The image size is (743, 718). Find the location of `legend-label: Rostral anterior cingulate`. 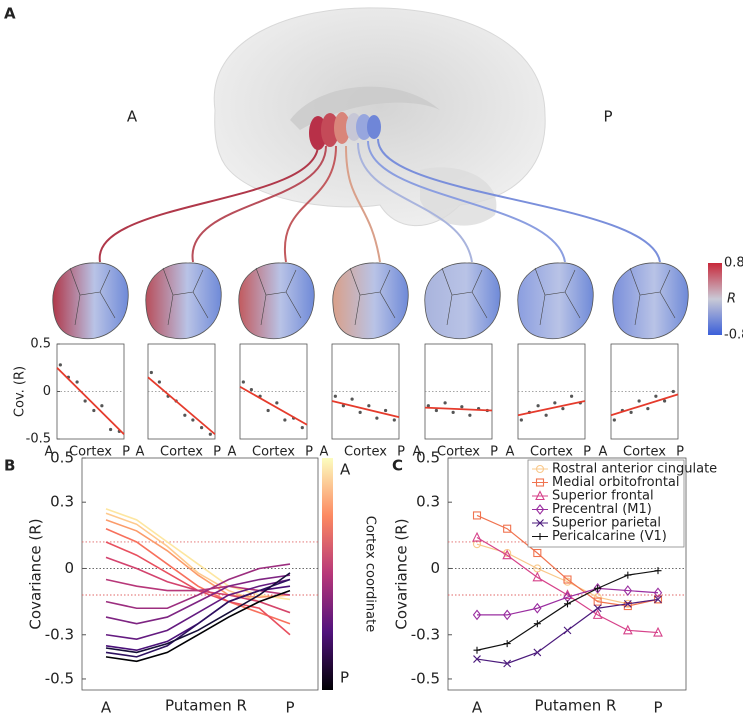

legend-label: Rostral anterior cingulate is located at coordinates (634, 469).